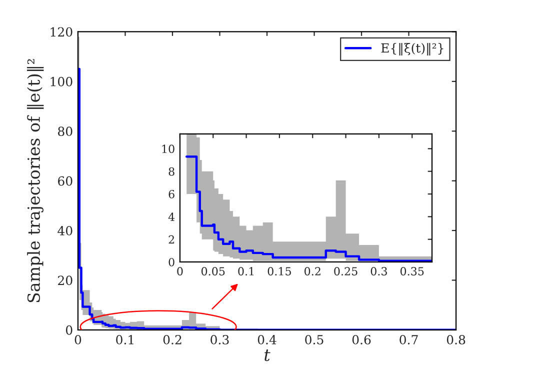 This screenshot has height=369, width=534. I want to click on y-tick-label: 20, so click(65, 281).